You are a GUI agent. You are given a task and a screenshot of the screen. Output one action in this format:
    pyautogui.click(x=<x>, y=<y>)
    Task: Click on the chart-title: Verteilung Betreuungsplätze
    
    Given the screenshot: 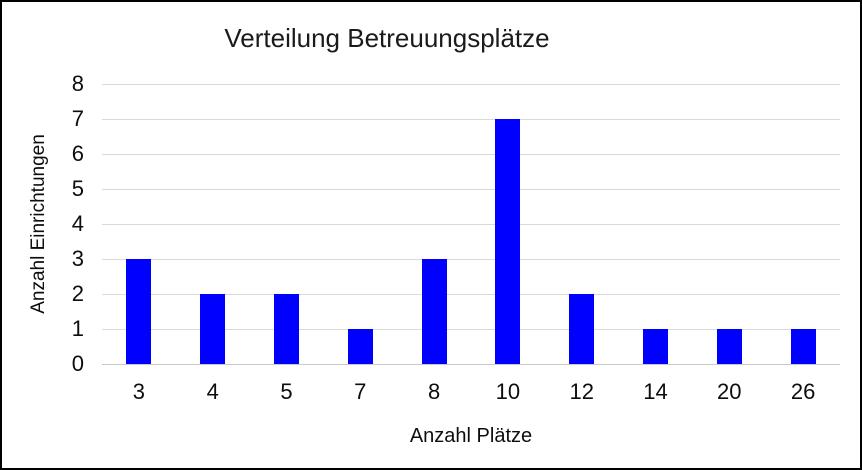 What is the action you would take?
    pyautogui.click(x=387, y=38)
    